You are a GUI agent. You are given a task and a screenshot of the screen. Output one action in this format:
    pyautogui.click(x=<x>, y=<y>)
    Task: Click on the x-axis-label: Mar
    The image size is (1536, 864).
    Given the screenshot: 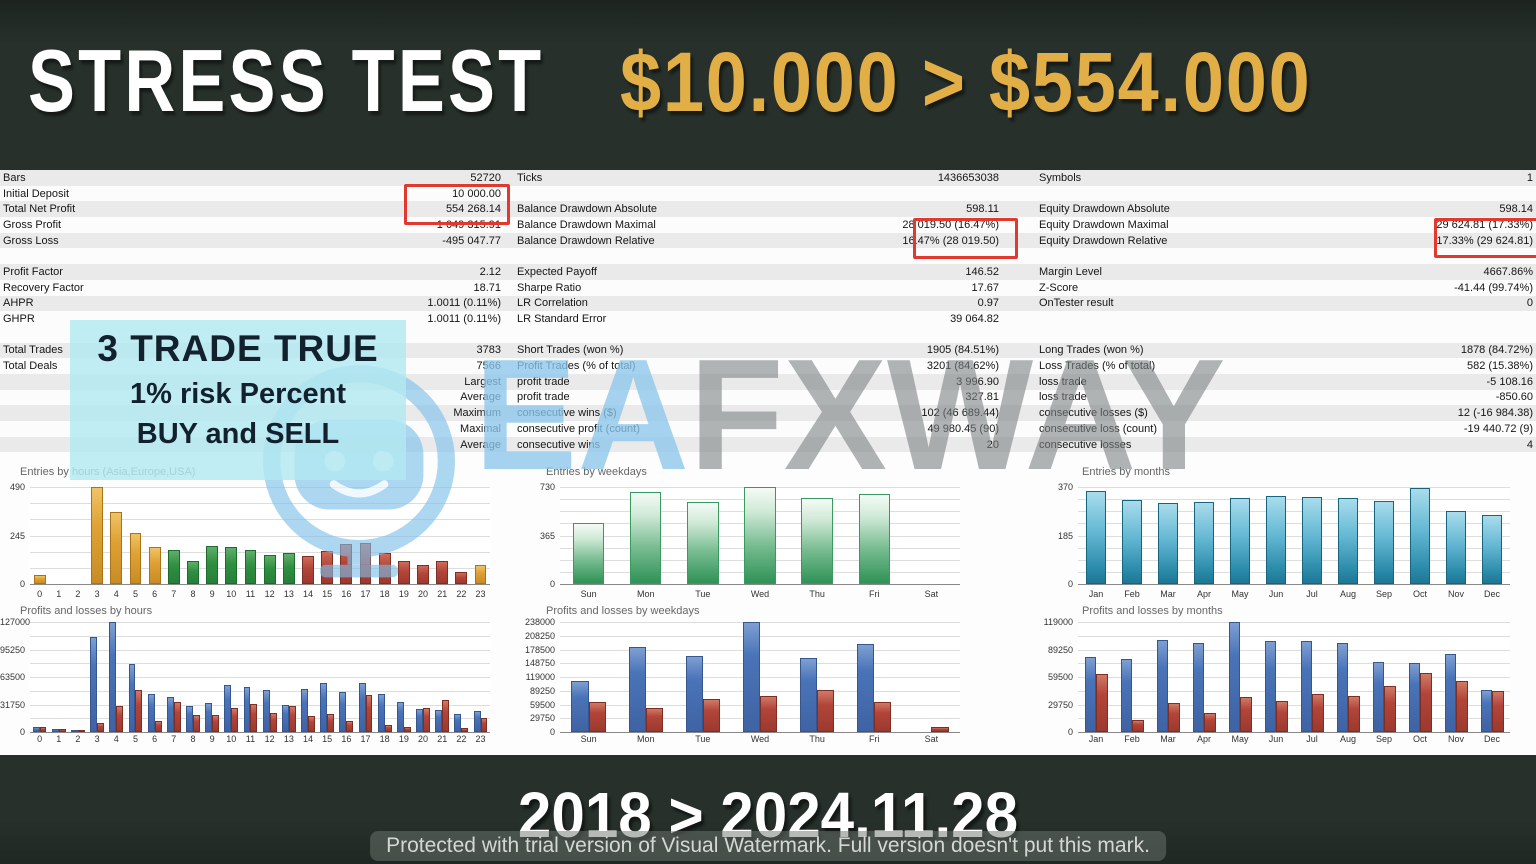 What is the action you would take?
    pyautogui.click(x=1168, y=739)
    